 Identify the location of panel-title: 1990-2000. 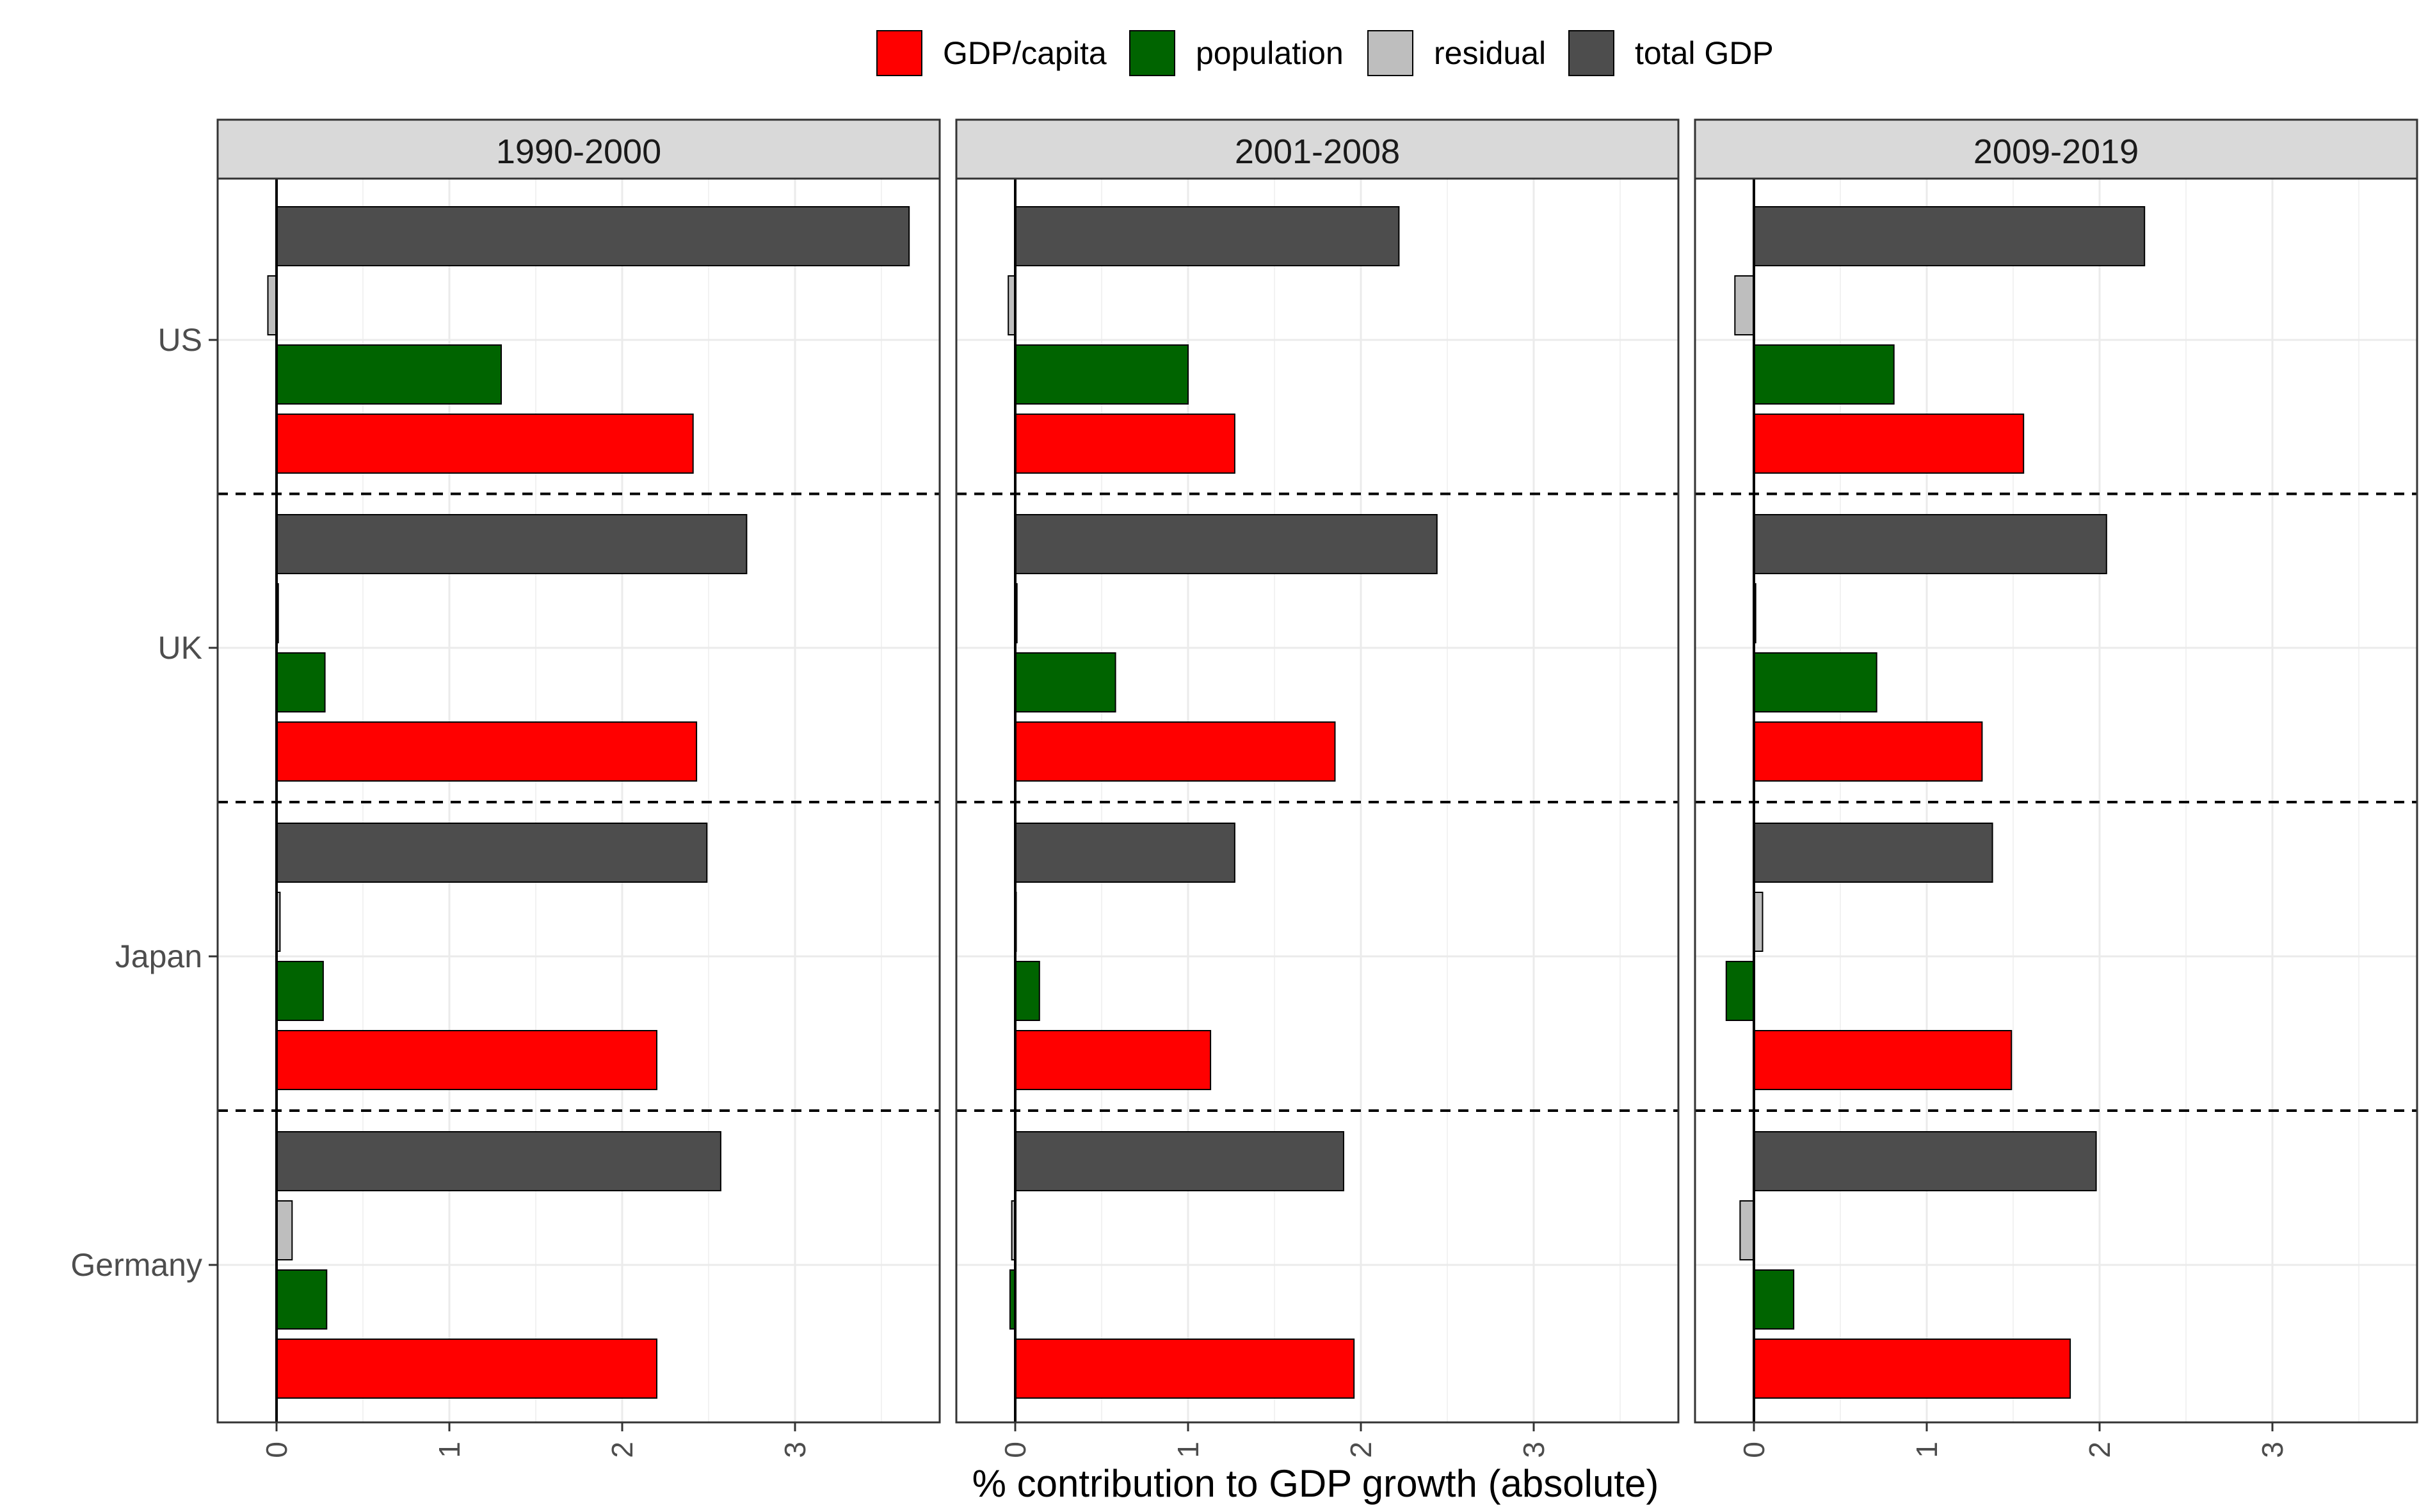
(578, 152).